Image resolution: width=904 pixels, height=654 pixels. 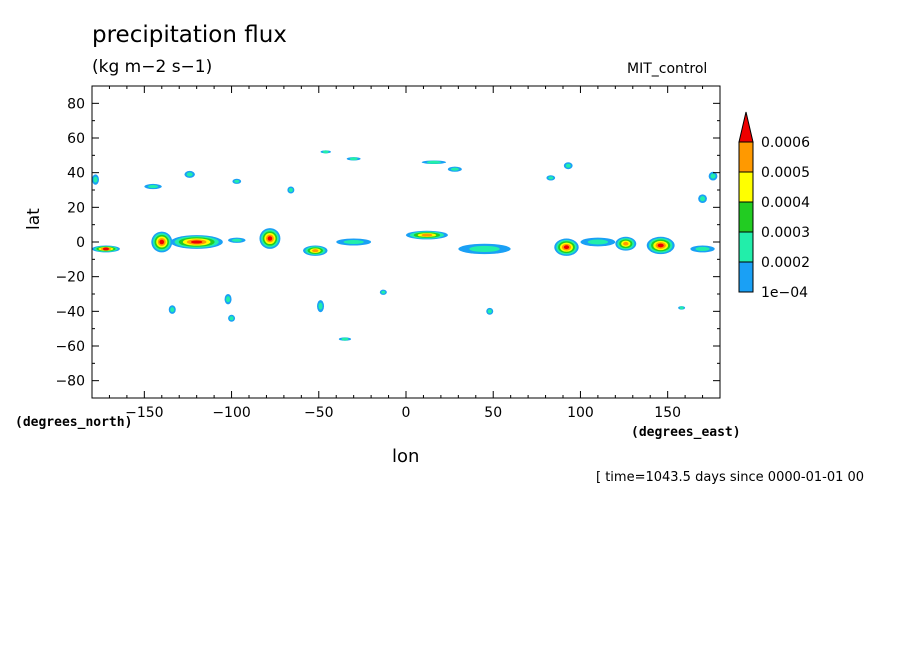 What do you see at coordinates (76, 174) in the screenshot?
I see `y-tick-label: 40` at bounding box center [76, 174].